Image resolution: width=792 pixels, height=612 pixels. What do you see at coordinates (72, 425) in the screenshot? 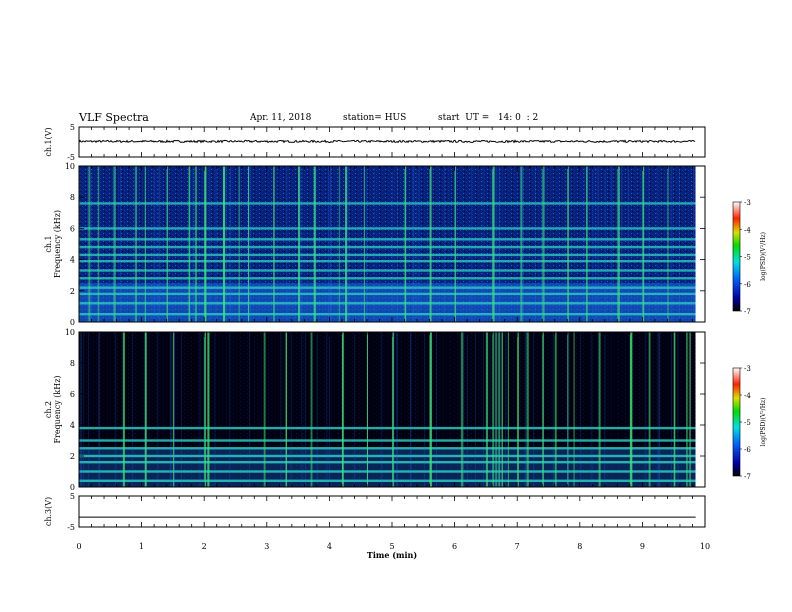
I see `ch2-spectrogram-ytick-label: 4` at bounding box center [72, 425].